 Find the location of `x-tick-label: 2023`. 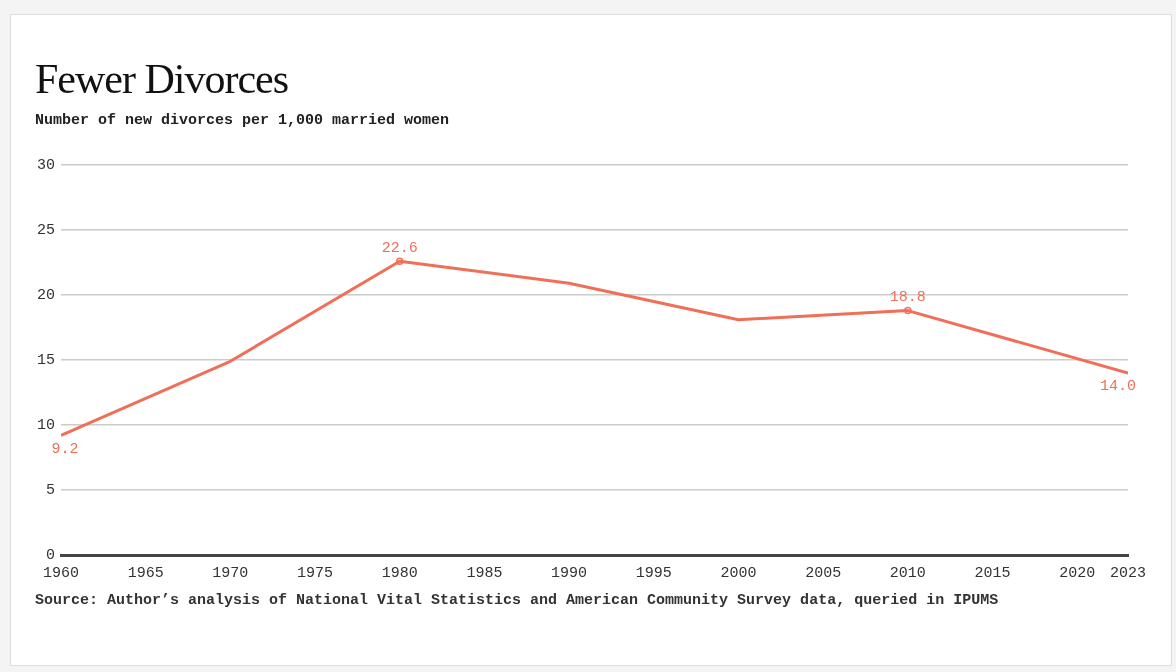

x-tick-label: 2023 is located at coordinates (1128, 573).